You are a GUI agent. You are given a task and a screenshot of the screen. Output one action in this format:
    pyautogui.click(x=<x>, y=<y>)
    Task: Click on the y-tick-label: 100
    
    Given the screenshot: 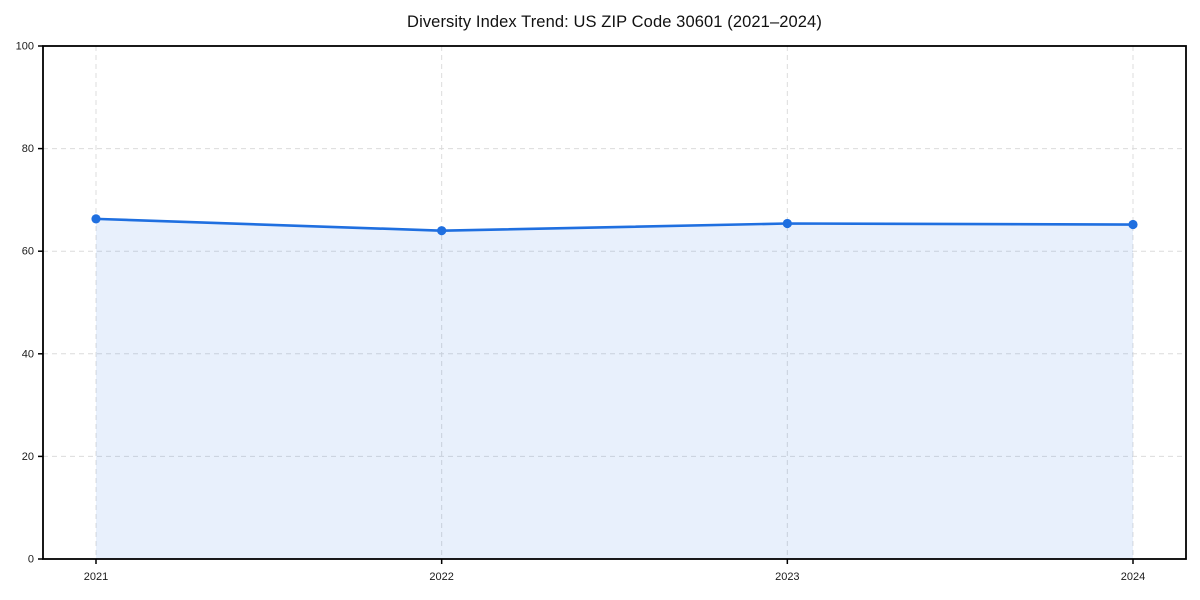 What is the action you would take?
    pyautogui.click(x=25, y=47)
    